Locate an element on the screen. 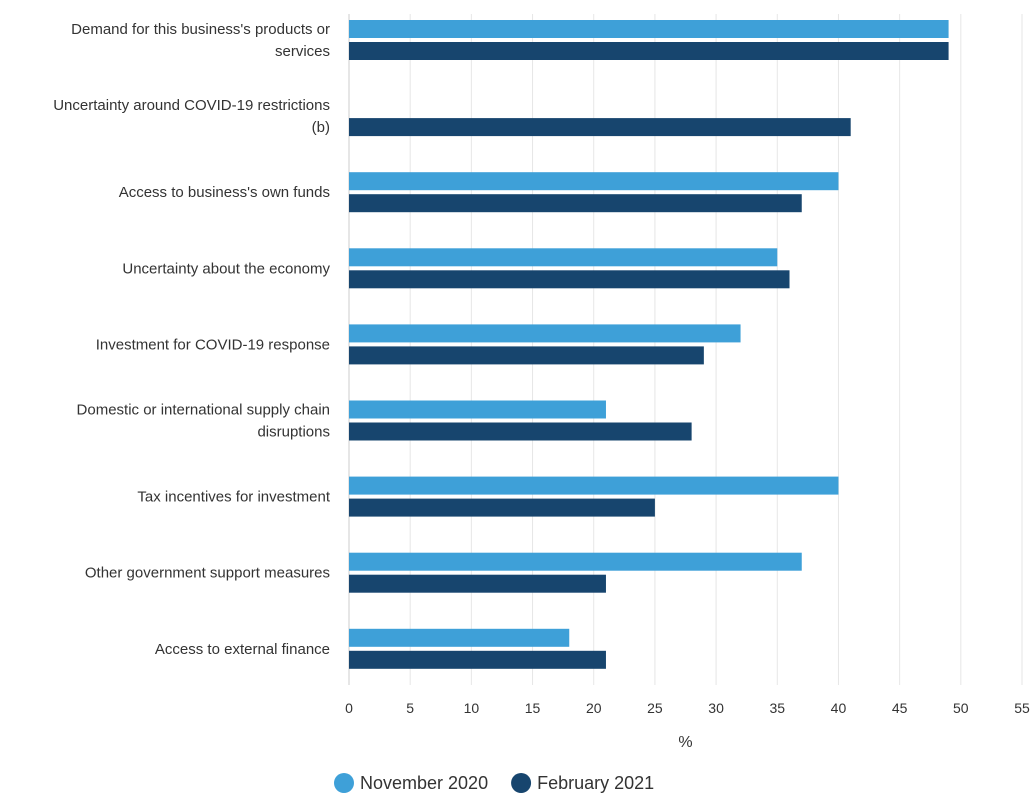  category-label: Domestic or international supply chain is located at coordinates (203, 410).